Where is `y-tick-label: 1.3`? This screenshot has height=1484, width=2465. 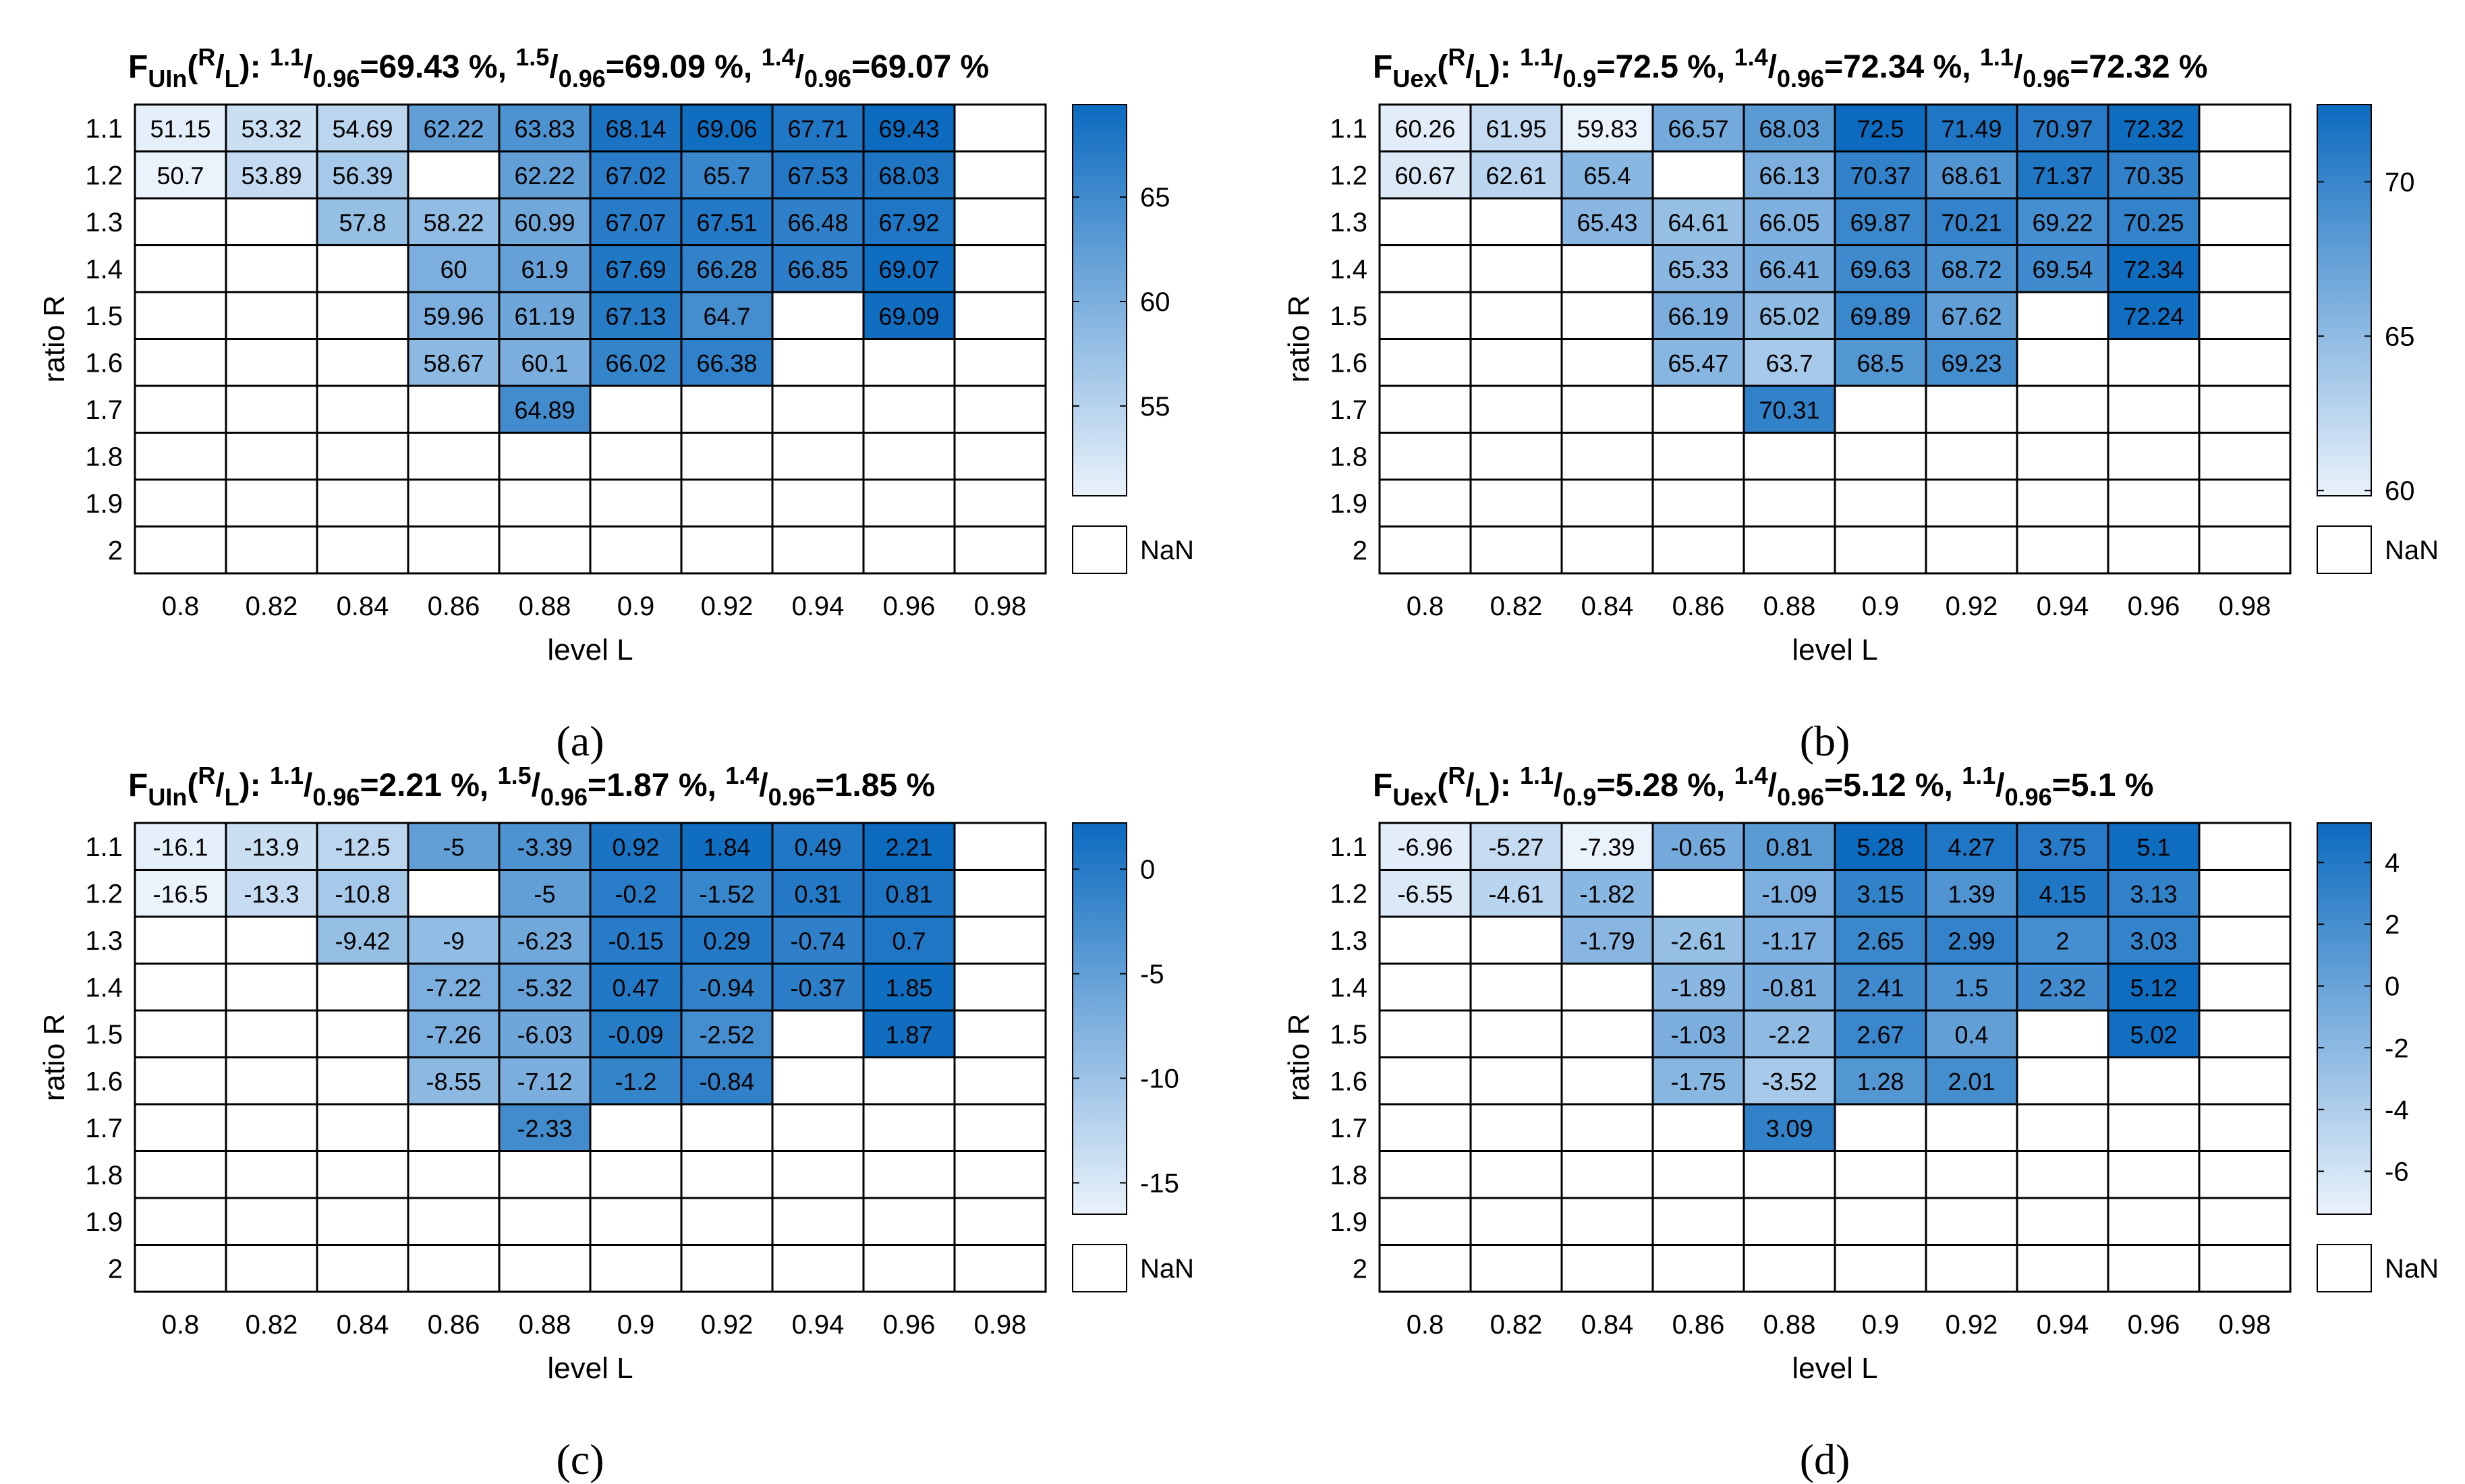 y-tick-label: 1.3 is located at coordinates (1349, 941).